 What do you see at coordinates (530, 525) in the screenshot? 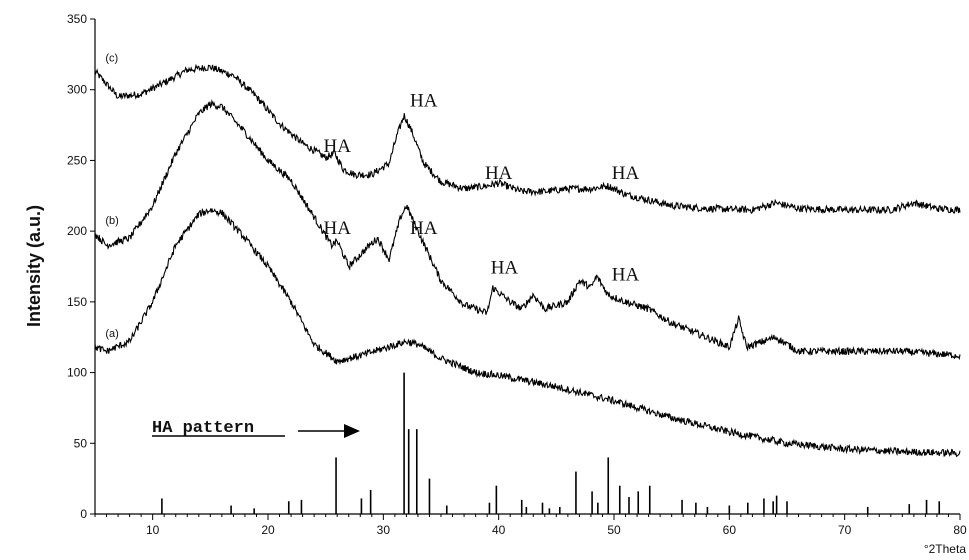
I see `x-axis-ticks: 10 20 30 40 50 60 70 80` at bounding box center [530, 525].